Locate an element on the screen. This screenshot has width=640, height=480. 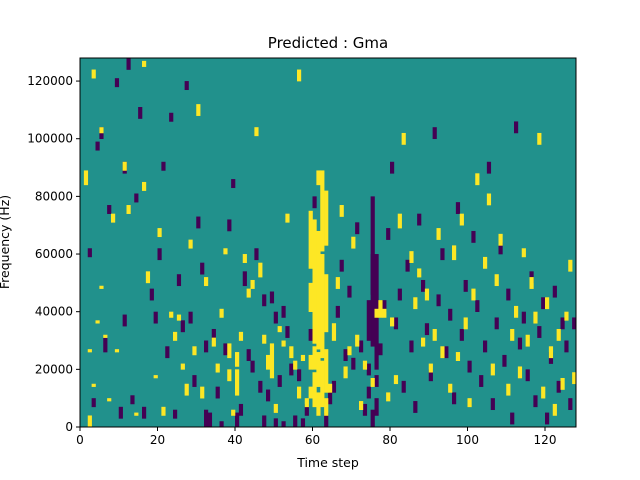
y-tick-label: 60000 is located at coordinates (54, 254).